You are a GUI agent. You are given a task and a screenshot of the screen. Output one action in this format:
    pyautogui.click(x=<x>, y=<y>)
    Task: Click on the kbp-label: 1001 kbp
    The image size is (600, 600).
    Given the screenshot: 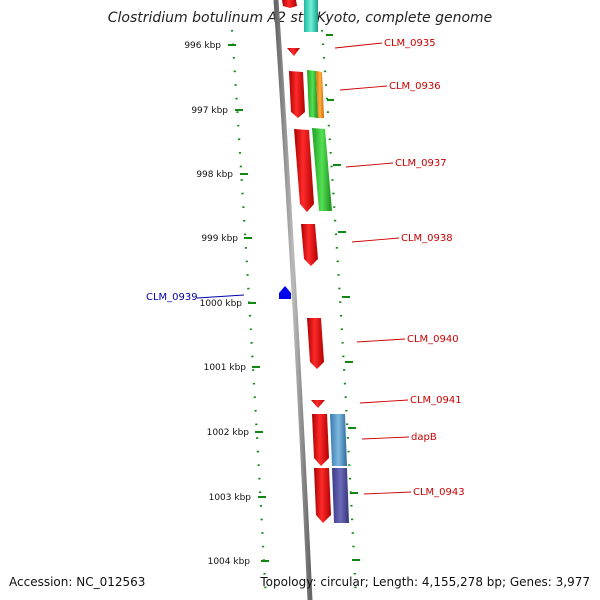 What is the action you would take?
    pyautogui.click(x=225, y=368)
    